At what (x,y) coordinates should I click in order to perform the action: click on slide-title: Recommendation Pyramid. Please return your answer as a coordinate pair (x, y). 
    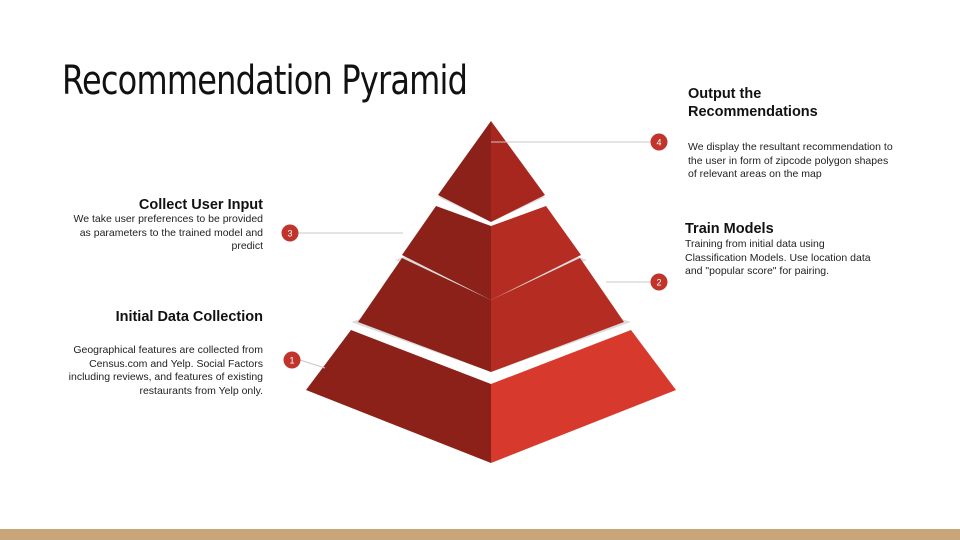
    Looking at the image, I should click on (265, 81).